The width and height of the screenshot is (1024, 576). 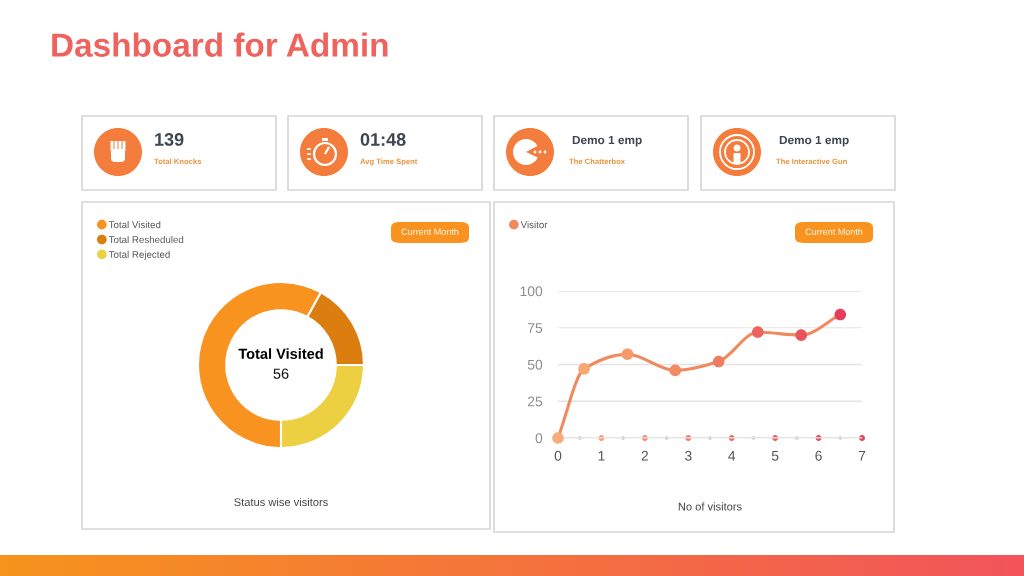 I want to click on y-tick-label: 100, so click(x=531, y=291).